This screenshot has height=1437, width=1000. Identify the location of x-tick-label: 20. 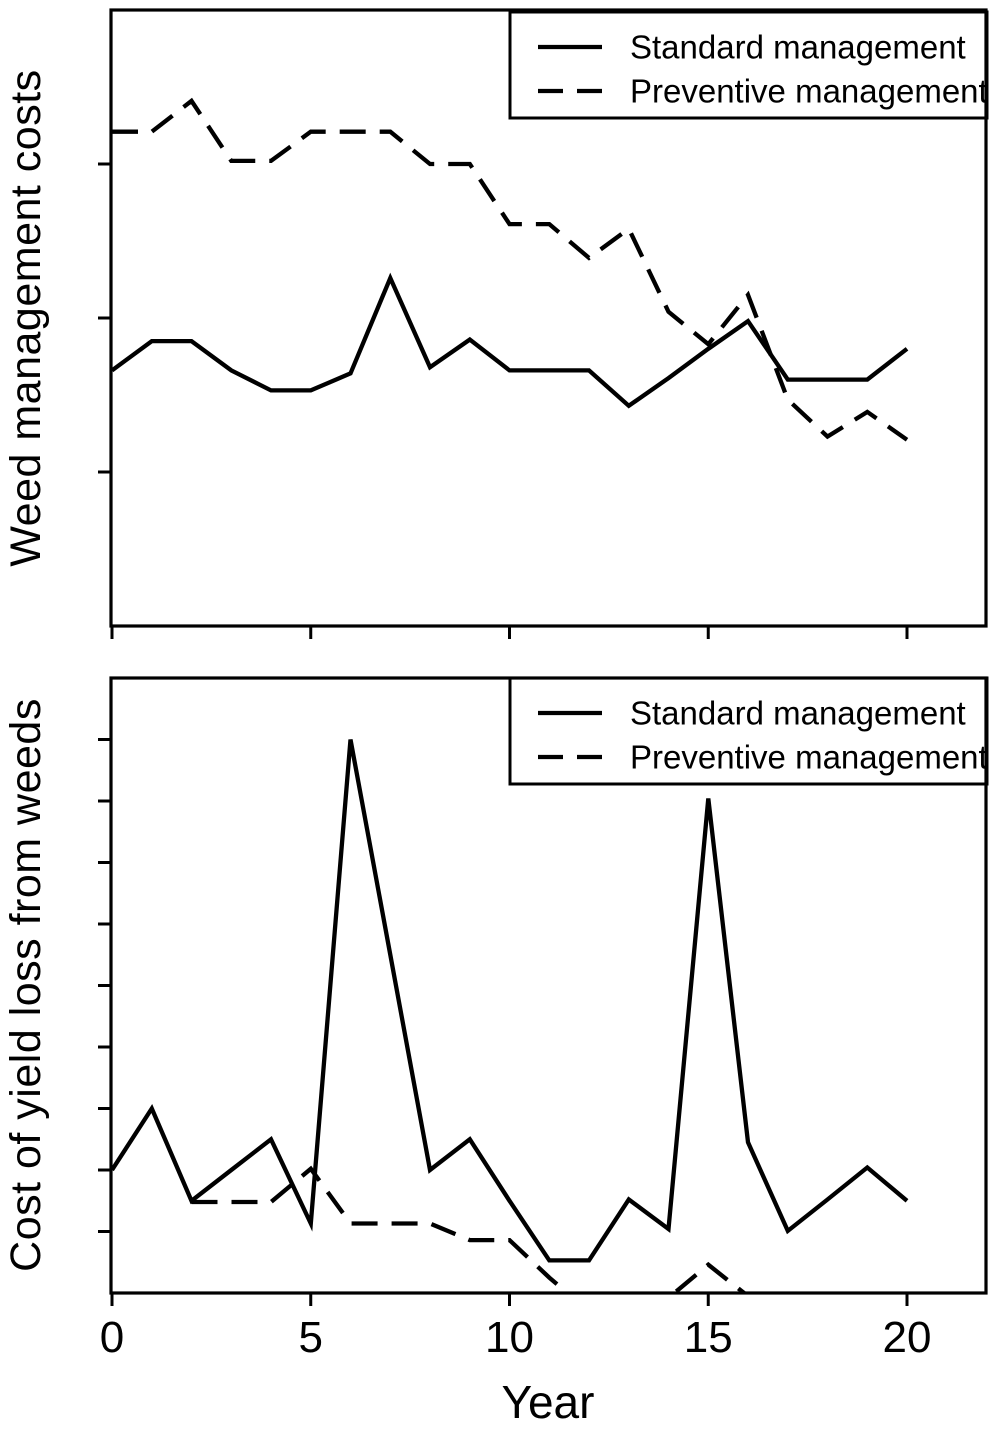
(907, 1337).